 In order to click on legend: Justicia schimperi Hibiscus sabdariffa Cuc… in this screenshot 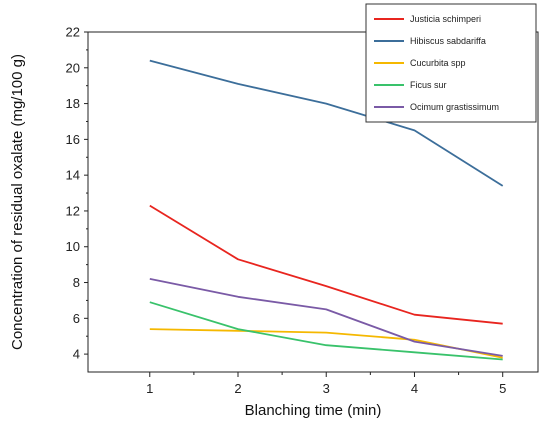, I will do `click(451, 63)`.